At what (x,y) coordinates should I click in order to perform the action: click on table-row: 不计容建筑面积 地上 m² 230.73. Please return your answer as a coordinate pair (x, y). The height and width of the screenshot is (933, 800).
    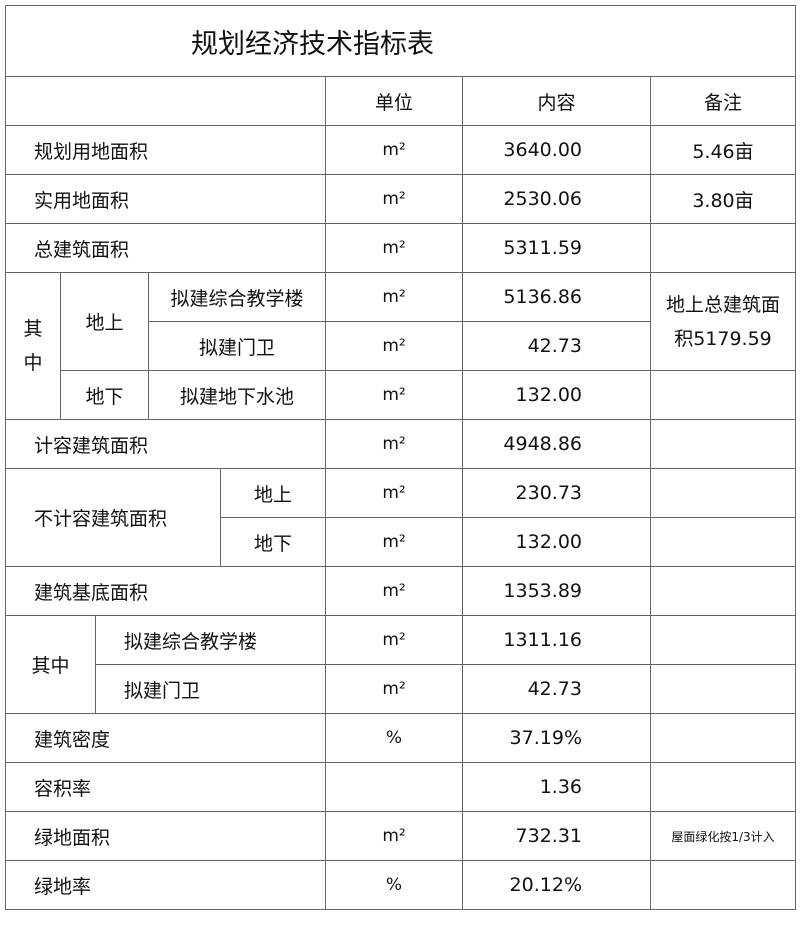
    Looking at the image, I should click on (400, 517).